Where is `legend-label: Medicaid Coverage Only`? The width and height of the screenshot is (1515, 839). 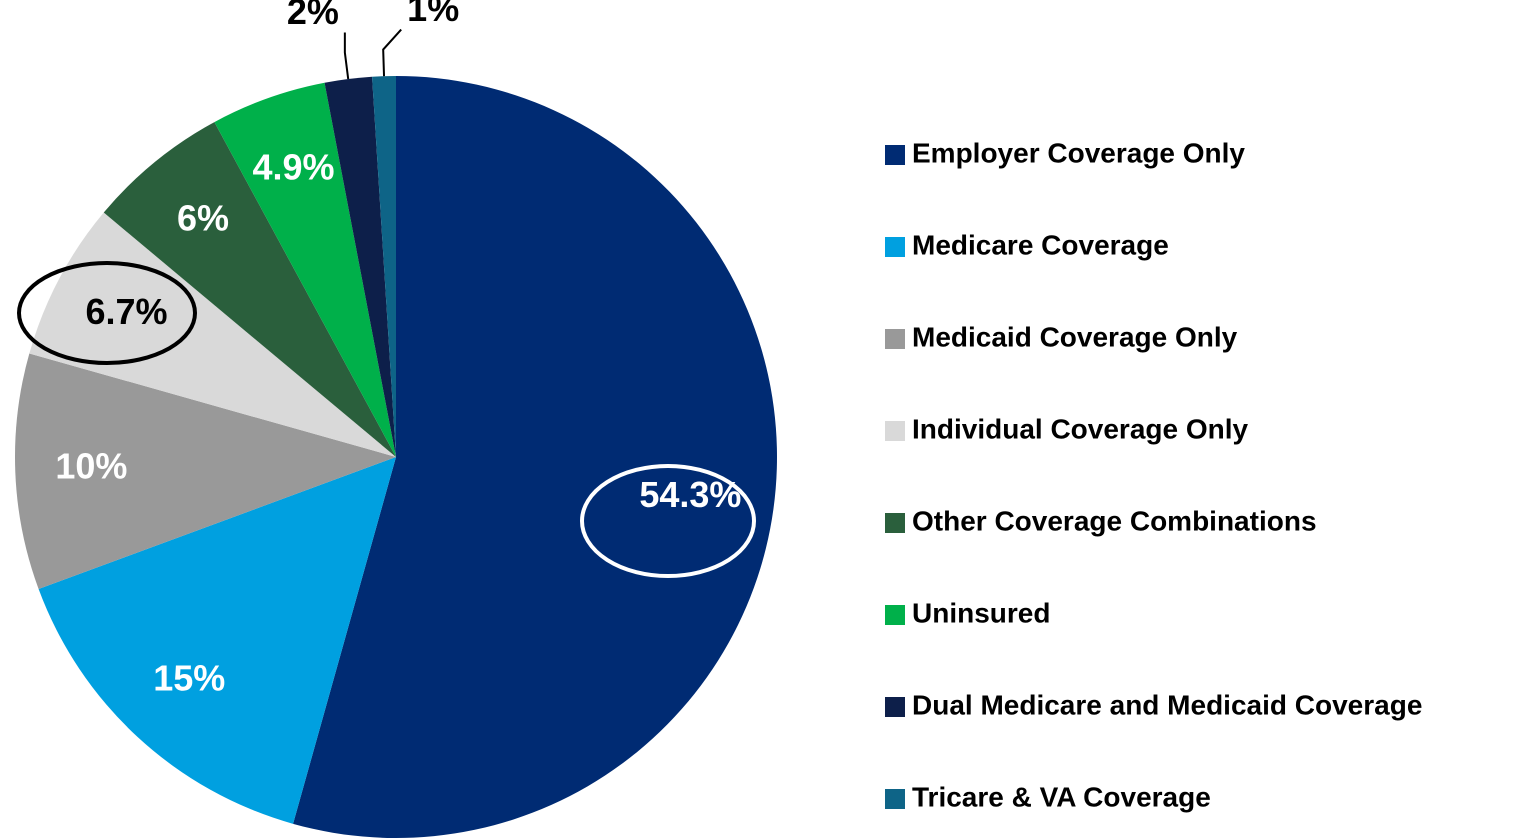
legend-label: Medicaid Coverage Only is located at coordinates (1075, 336).